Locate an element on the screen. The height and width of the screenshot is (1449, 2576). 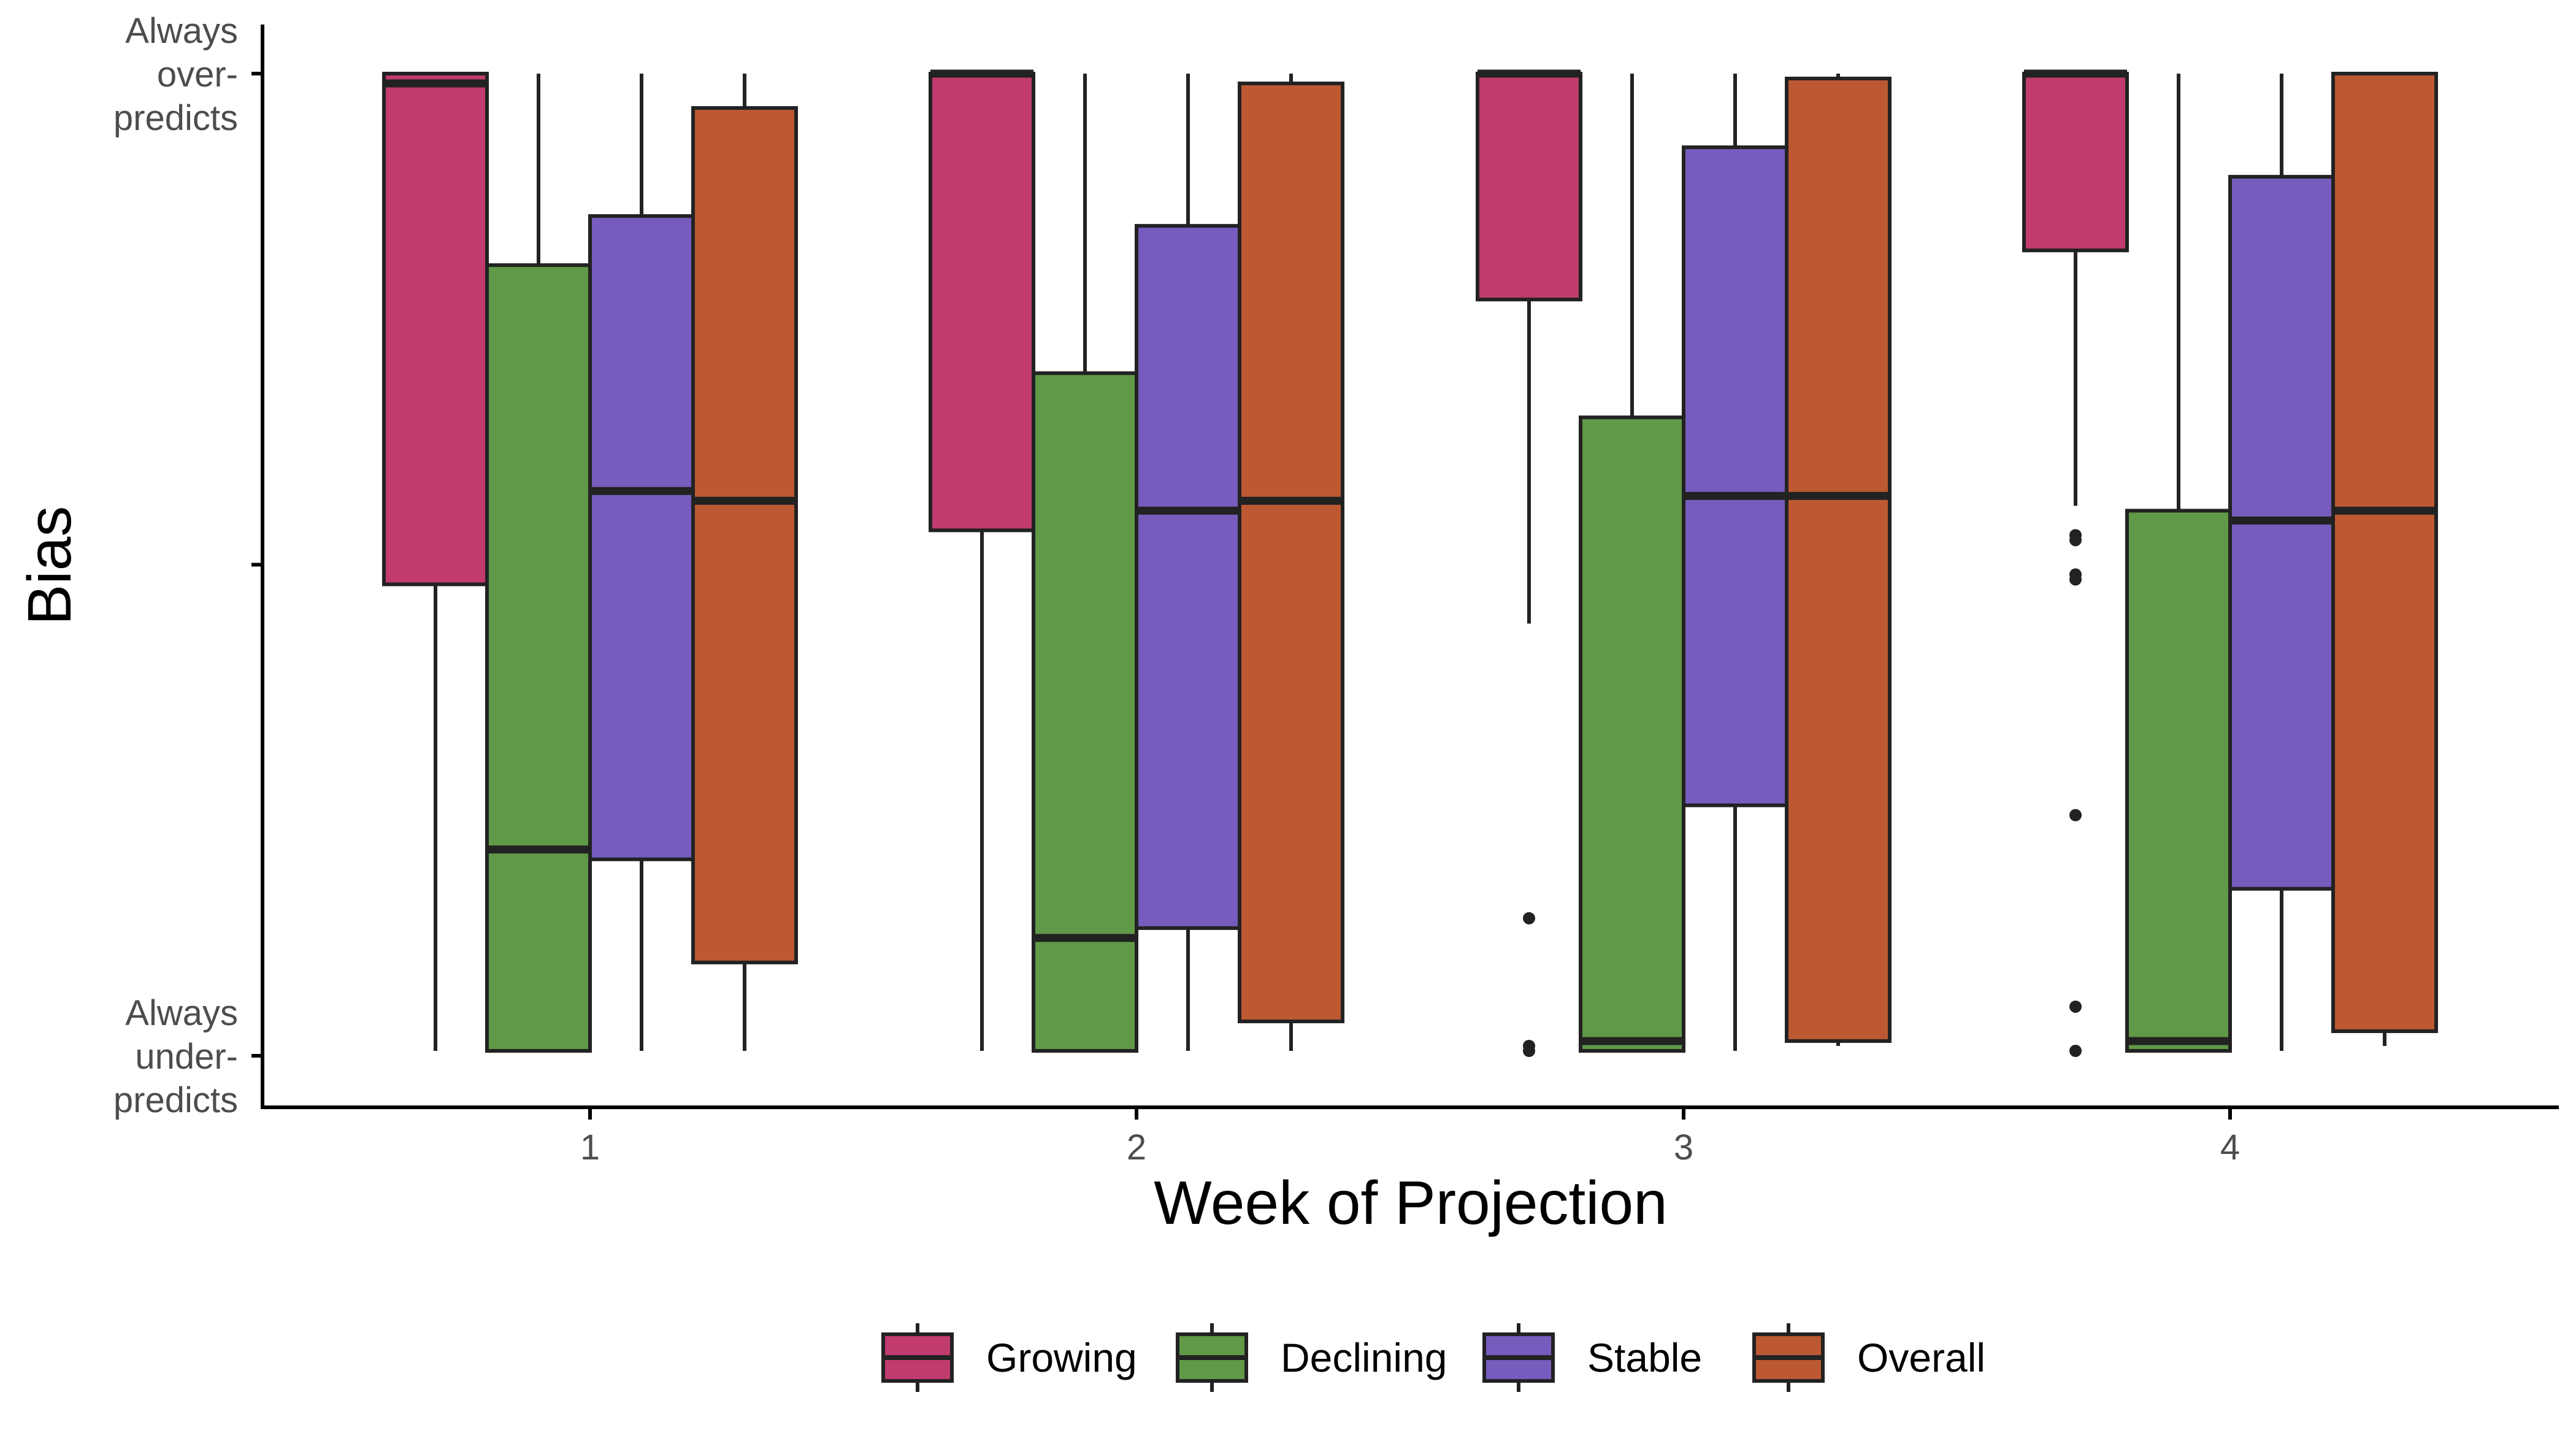
x-tick-label: 3 is located at coordinates (1683, 1147).